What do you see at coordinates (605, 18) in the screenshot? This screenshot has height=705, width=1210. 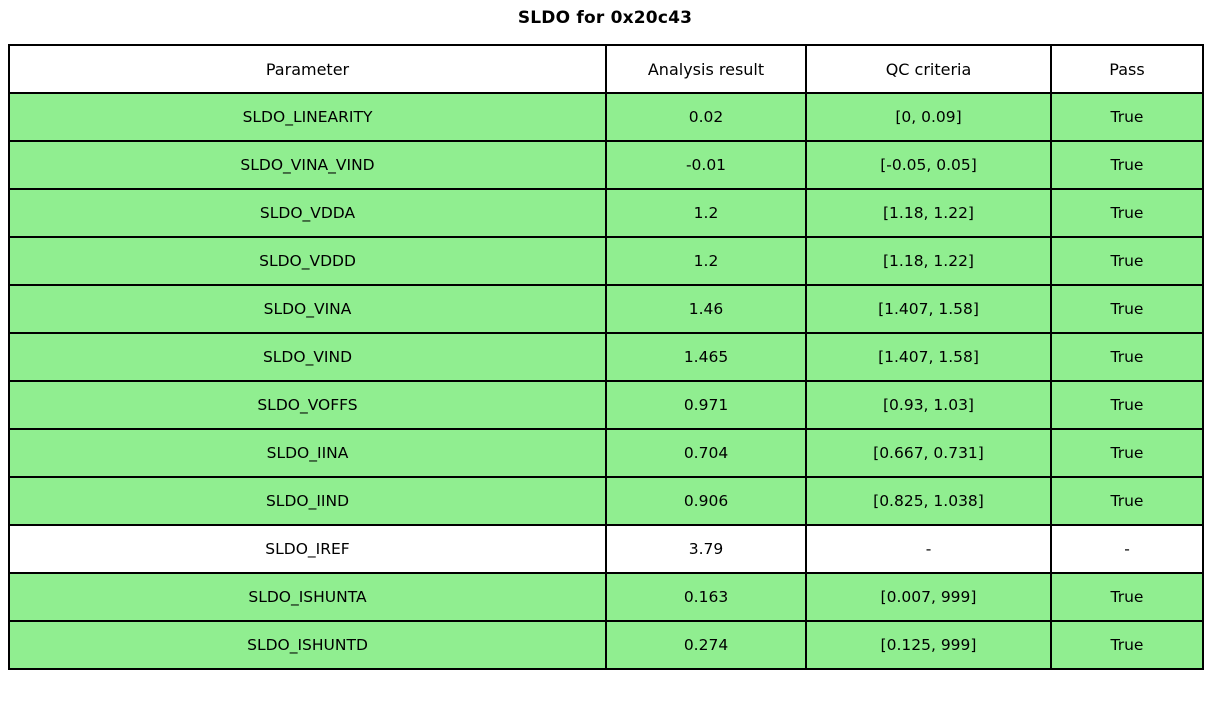 I see `page-title: SLDO for 0x20c43` at bounding box center [605, 18].